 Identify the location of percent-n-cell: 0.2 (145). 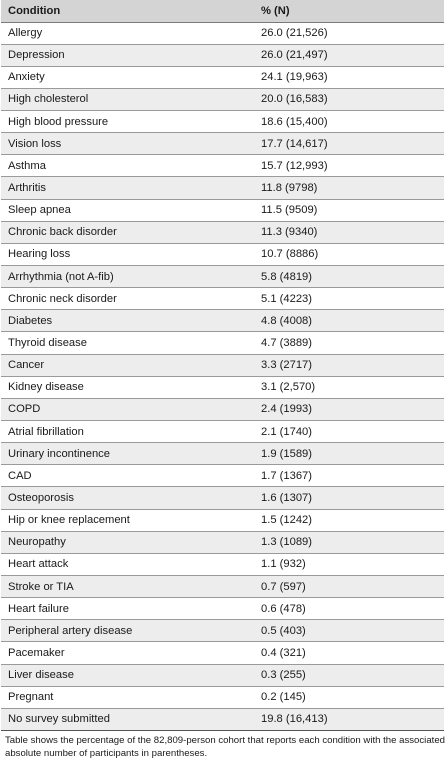
(349, 697).